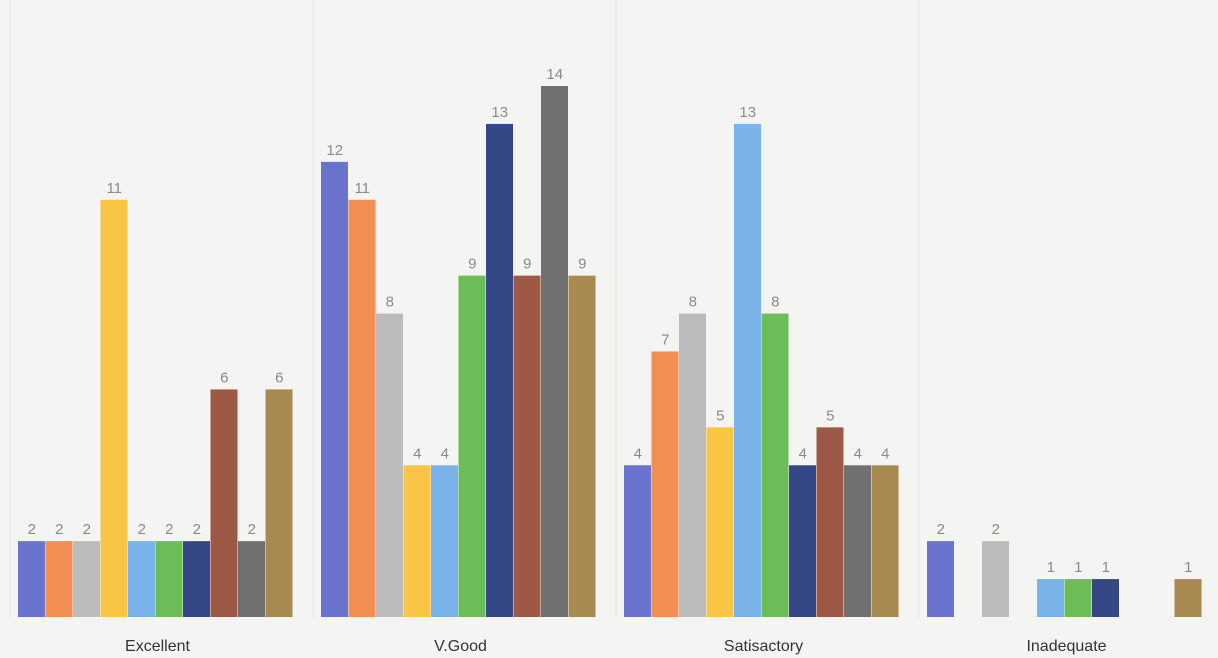  What do you see at coordinates (554, 74) in the screenshot?
I see `data-label: 14` at bounding box center [554, 74].